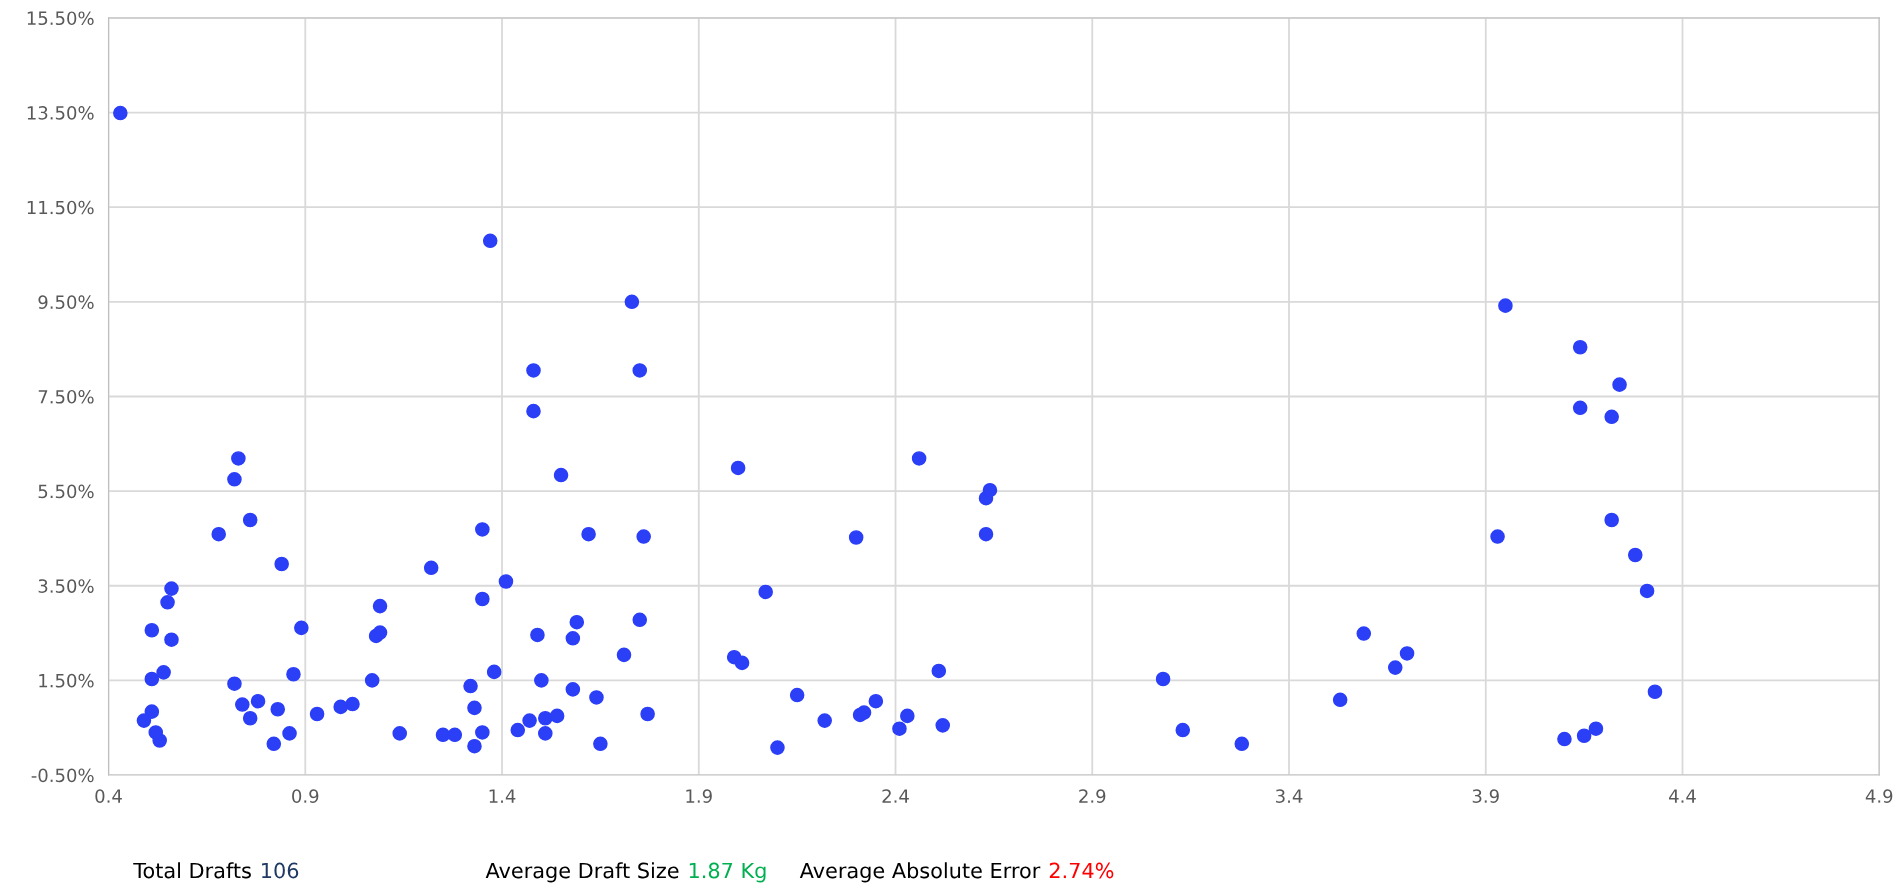 The image size is (1904, 896). I want to click on text: 2.74%, so click(1081, 870).